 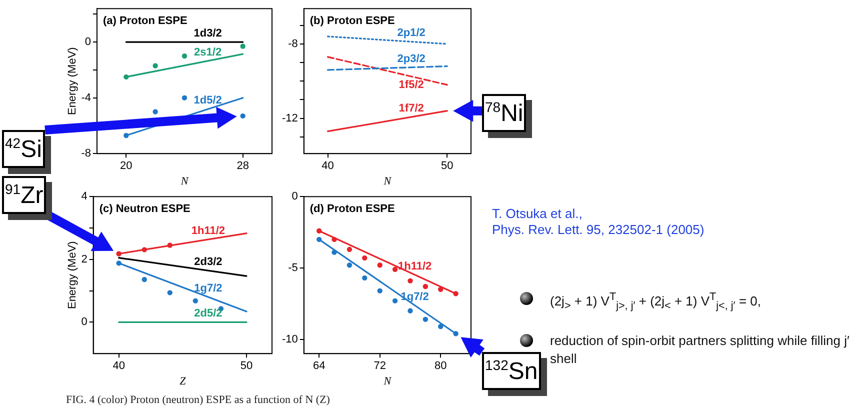 What do you see at coordinates (440, 366) in the screenshot?
I see `x-tick-label: 80` at bounding box center [440, 366].